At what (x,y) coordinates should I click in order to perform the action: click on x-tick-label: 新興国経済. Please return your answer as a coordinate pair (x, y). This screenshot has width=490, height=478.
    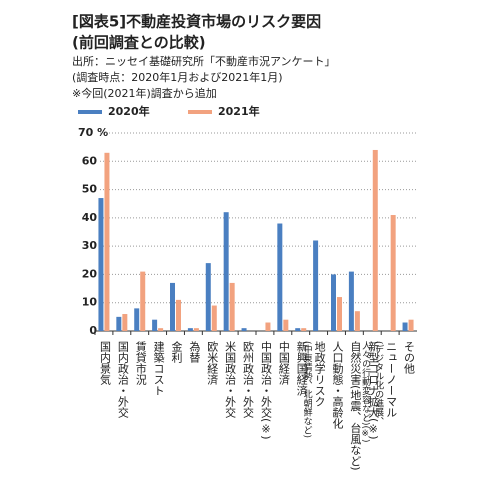
    Looking at the image, I should click on (301, 368).